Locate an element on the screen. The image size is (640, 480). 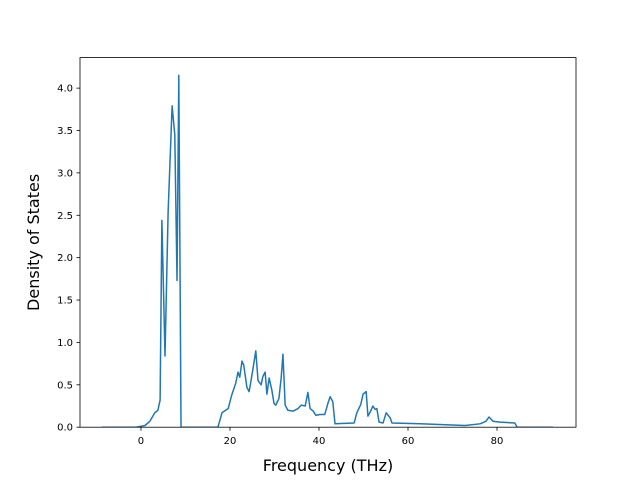
x-tick-label: 80 is located at coordinates (497, 441).